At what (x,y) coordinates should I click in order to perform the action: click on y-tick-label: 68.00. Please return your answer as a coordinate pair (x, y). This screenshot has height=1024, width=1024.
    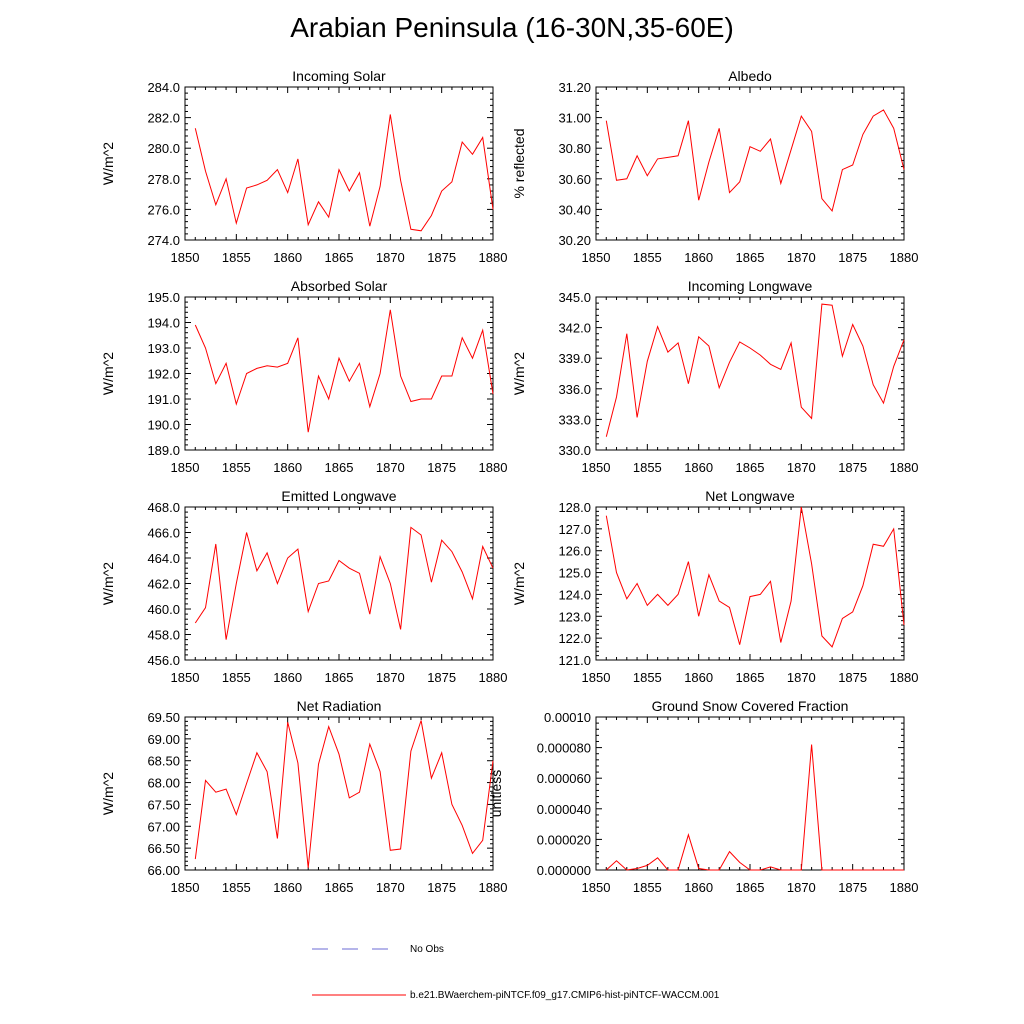
    Looking at the image, I should click on (163, 783).